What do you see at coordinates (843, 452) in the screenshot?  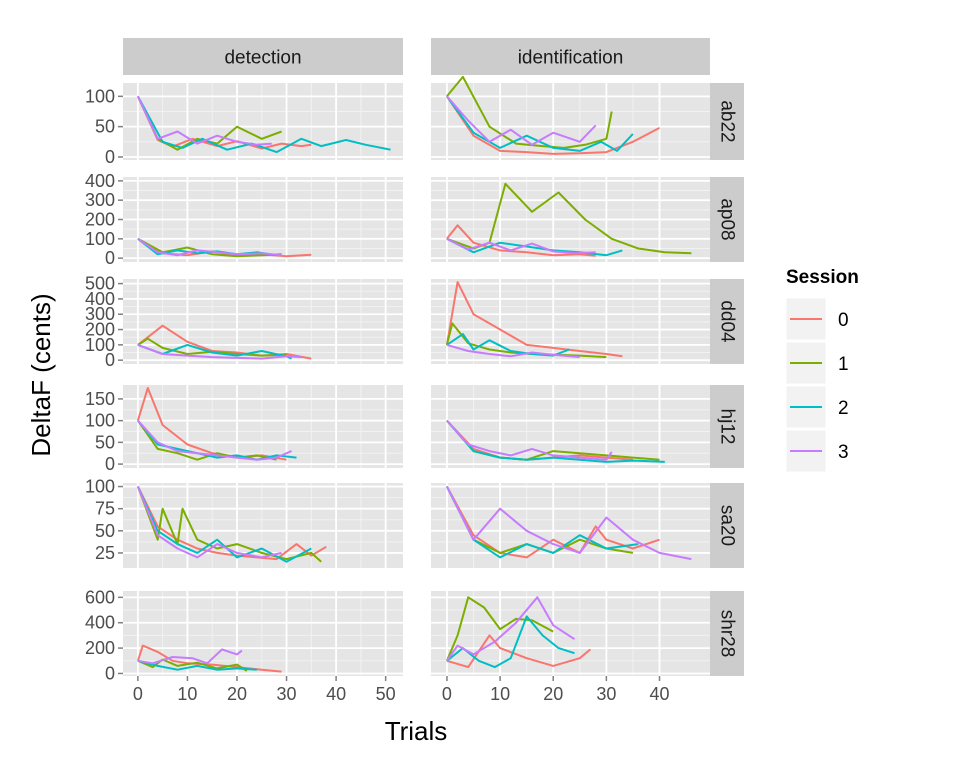 I see `legend-label: 3` at bounding box center [843, 452].